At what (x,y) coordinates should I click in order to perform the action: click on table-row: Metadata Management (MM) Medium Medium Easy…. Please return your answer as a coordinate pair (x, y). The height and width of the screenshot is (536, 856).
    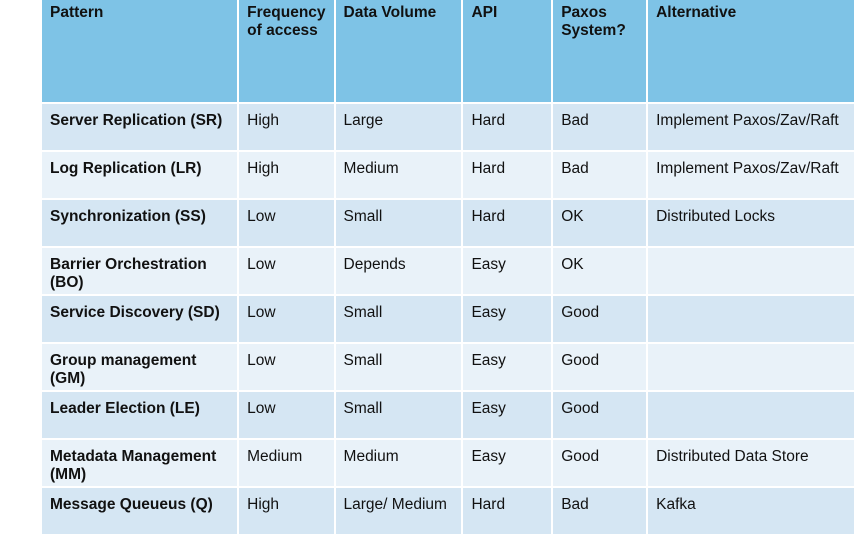
    Looking at the image, I should click on (448, 463).